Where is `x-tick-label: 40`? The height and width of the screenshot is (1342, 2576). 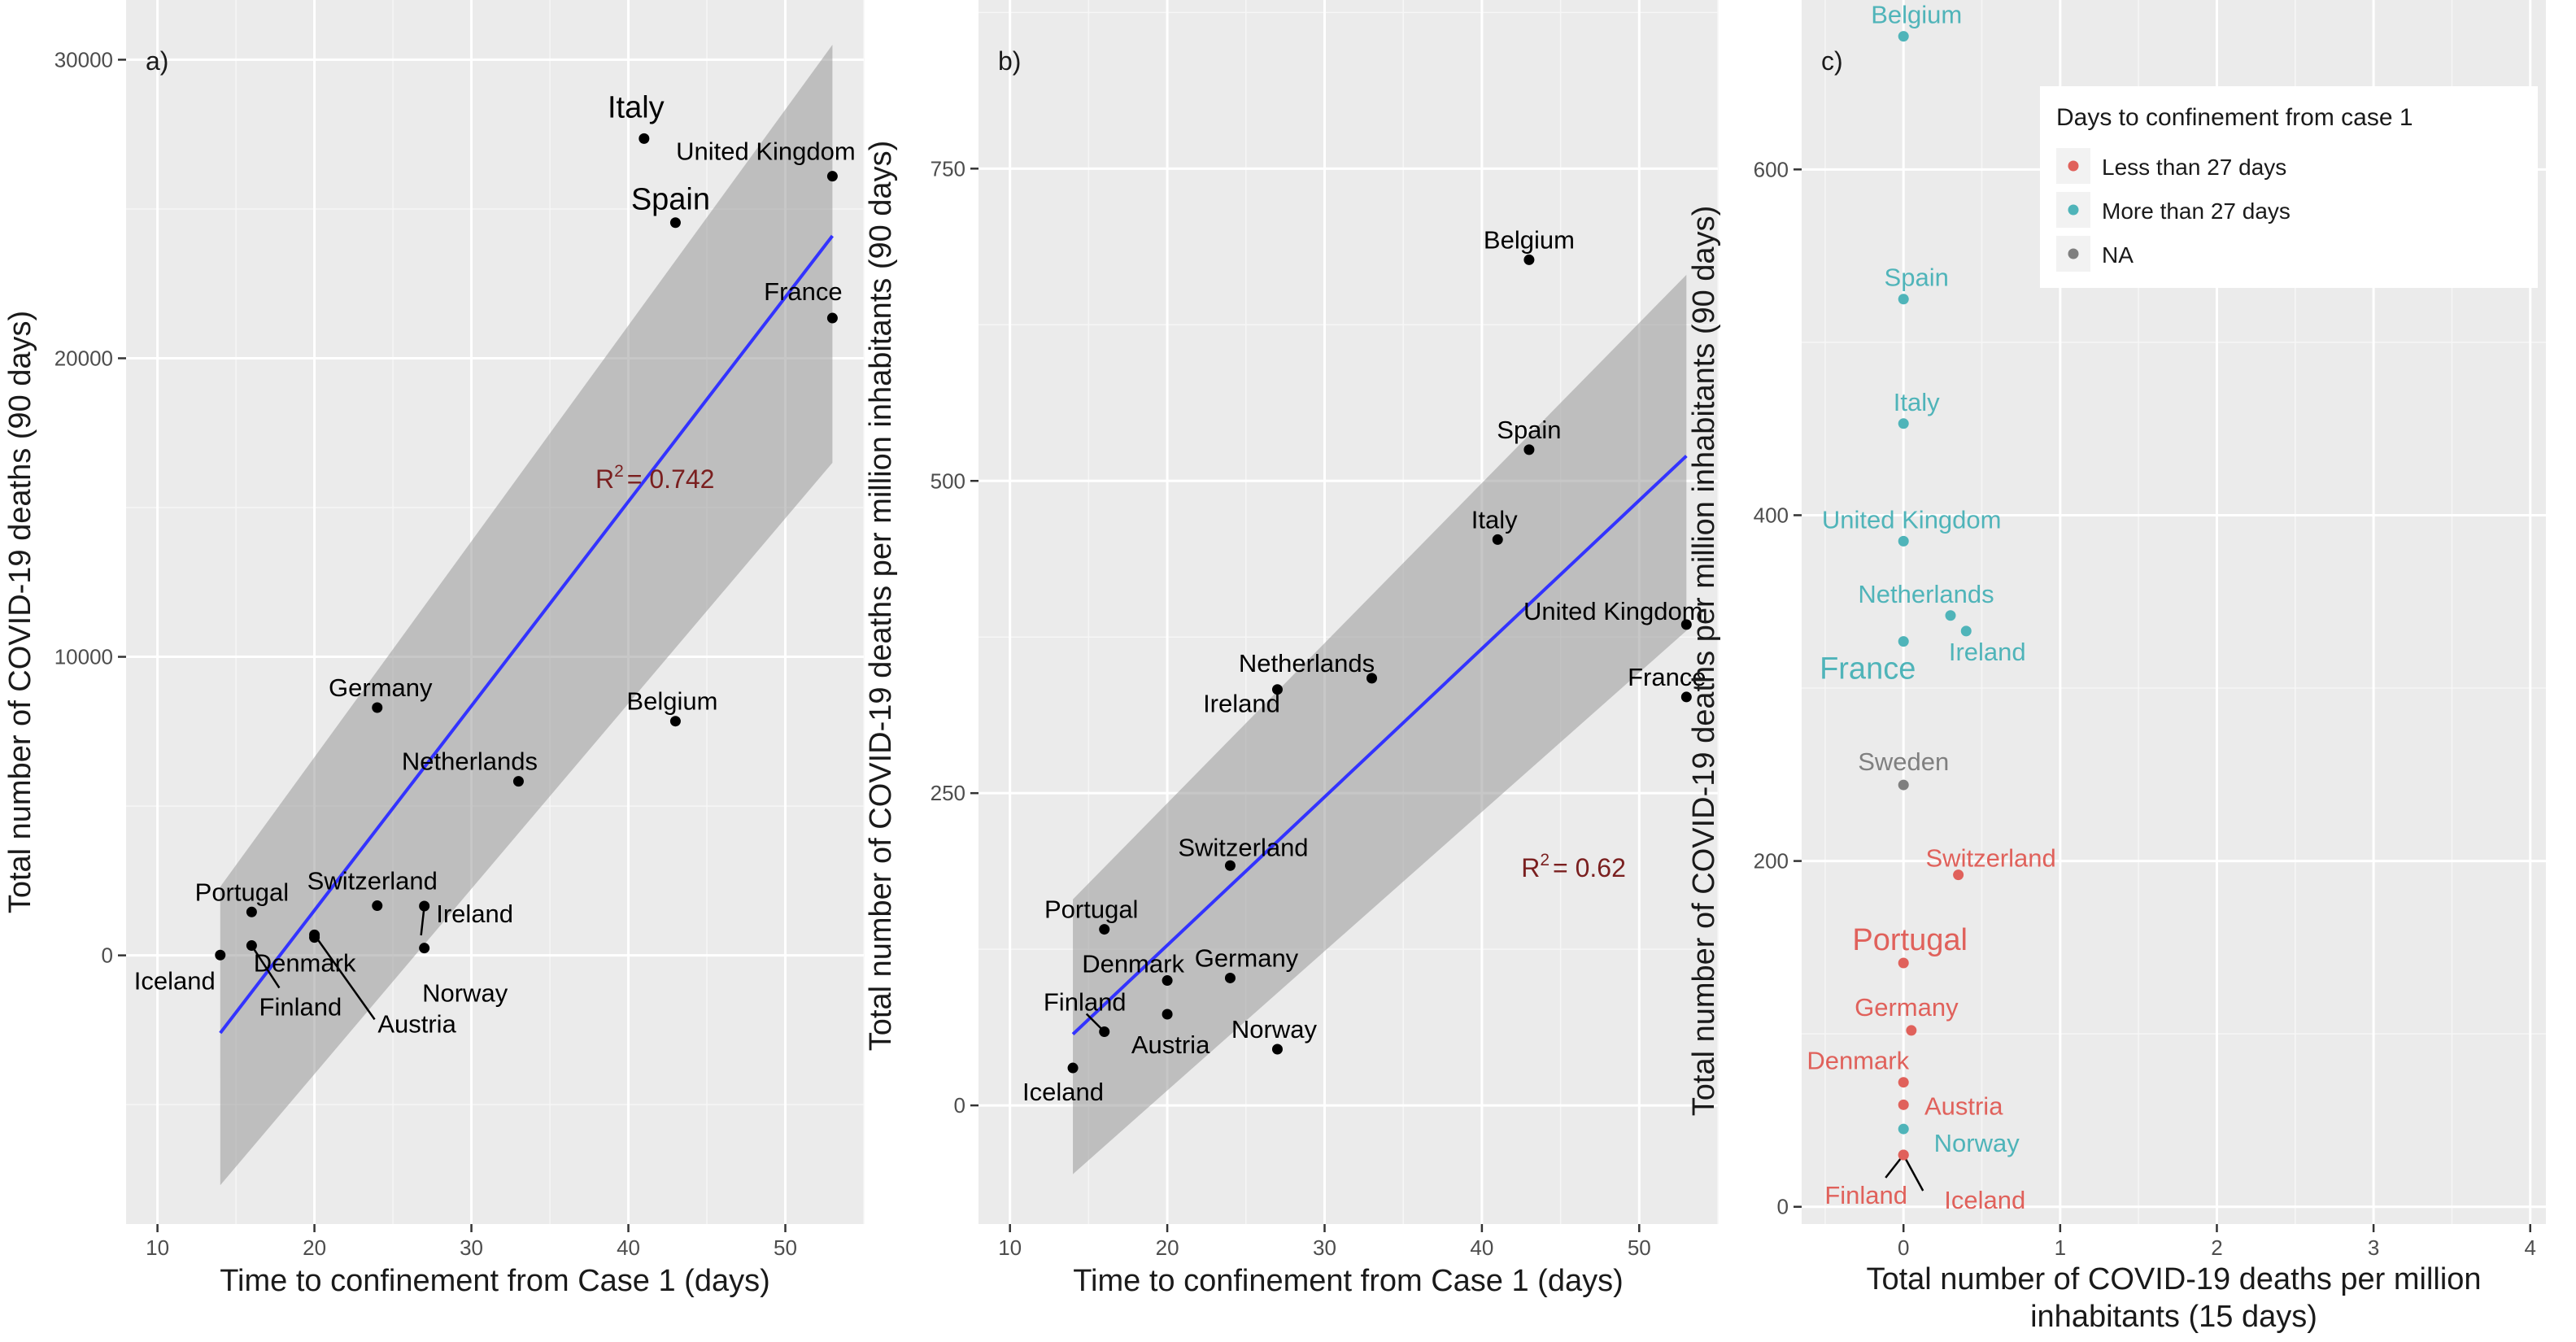 x-tick-label: 40 is located at coordinates (628, 1247).